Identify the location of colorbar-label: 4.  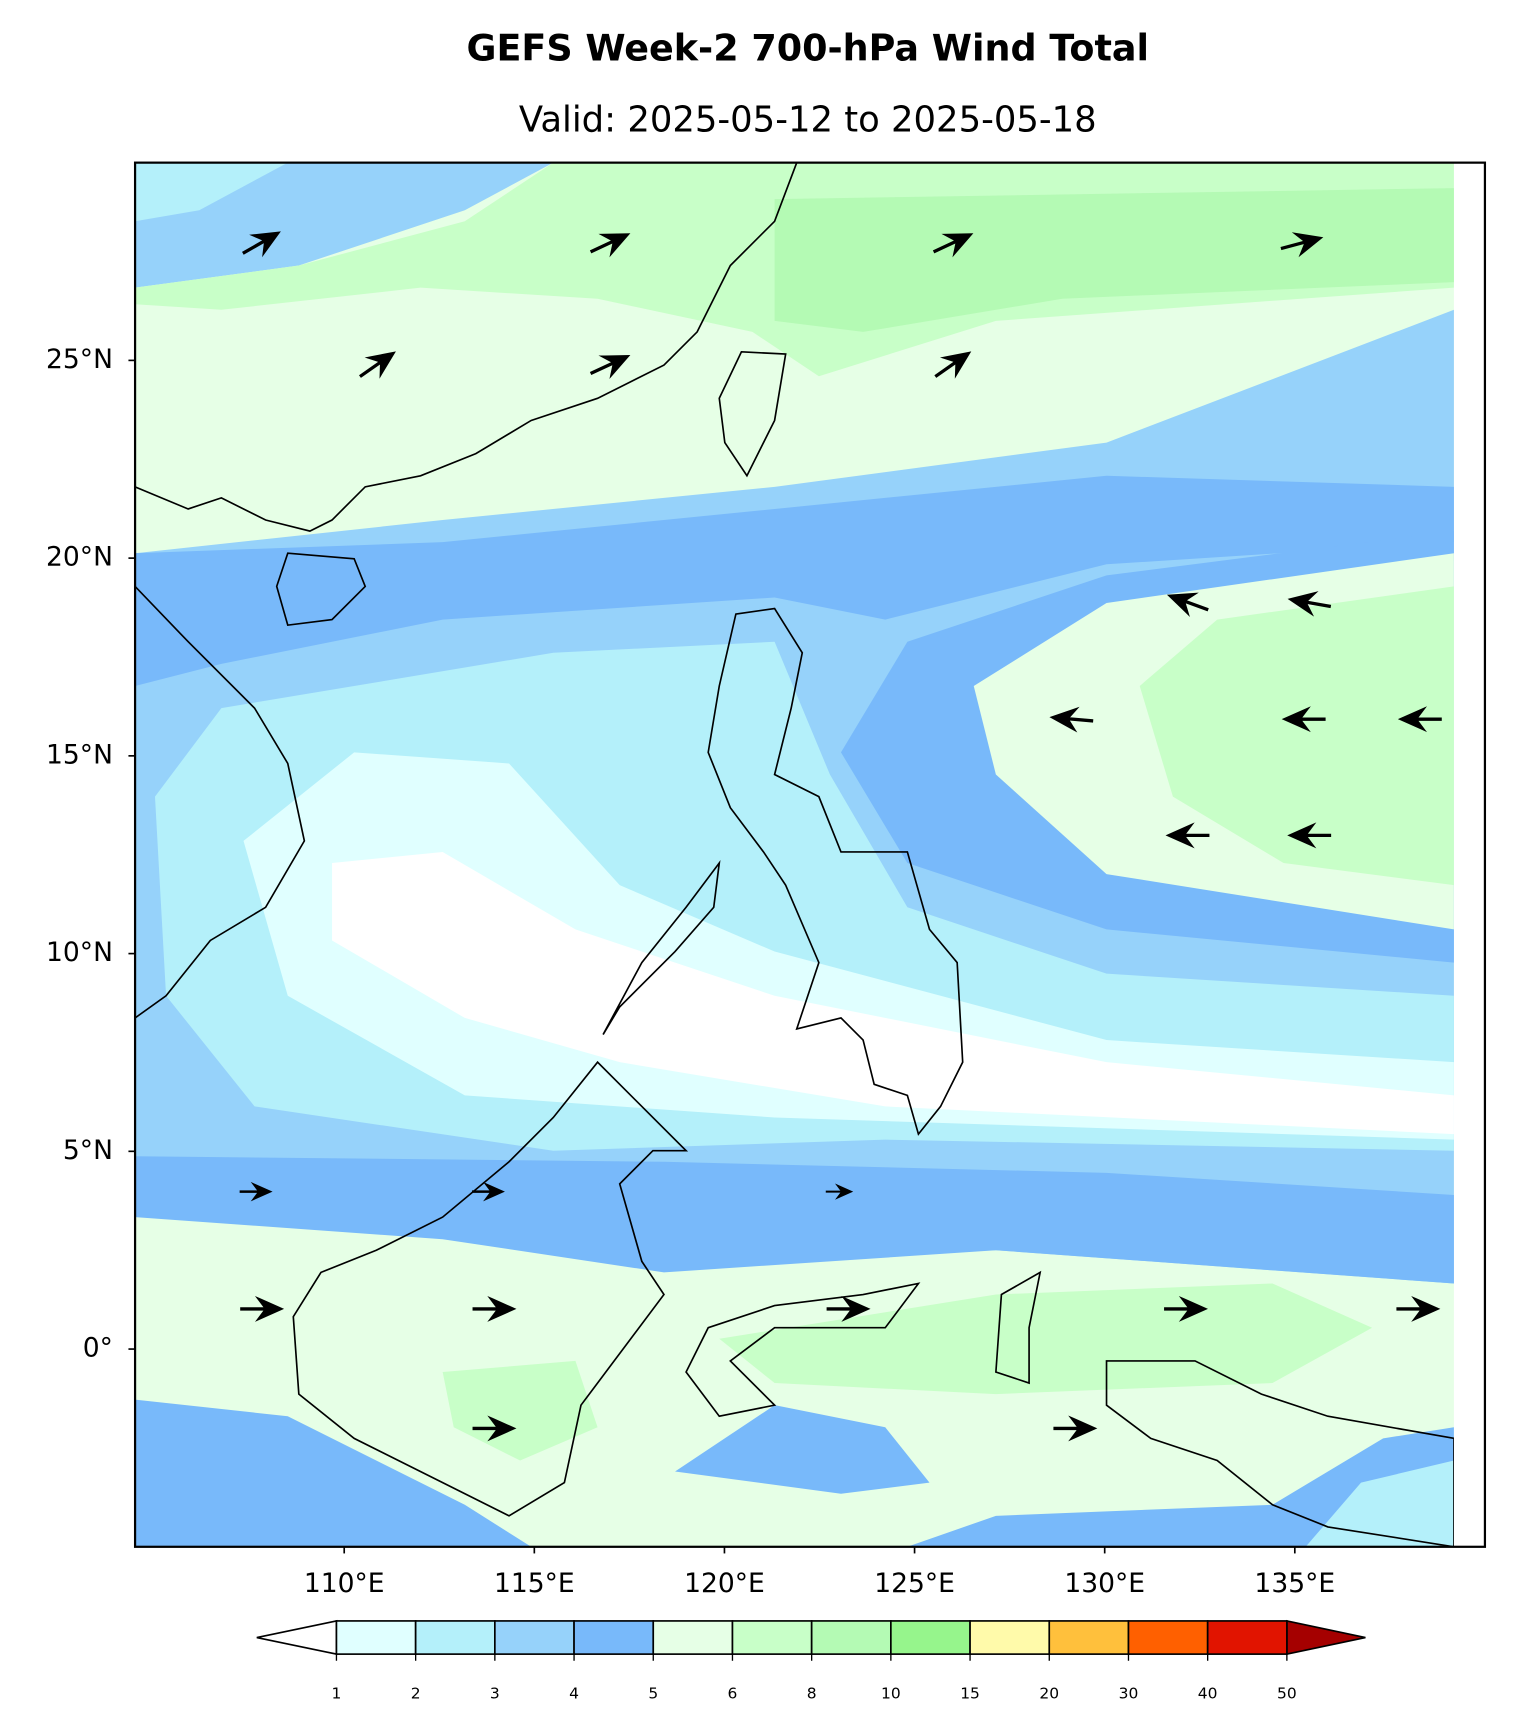
(574, 1693).